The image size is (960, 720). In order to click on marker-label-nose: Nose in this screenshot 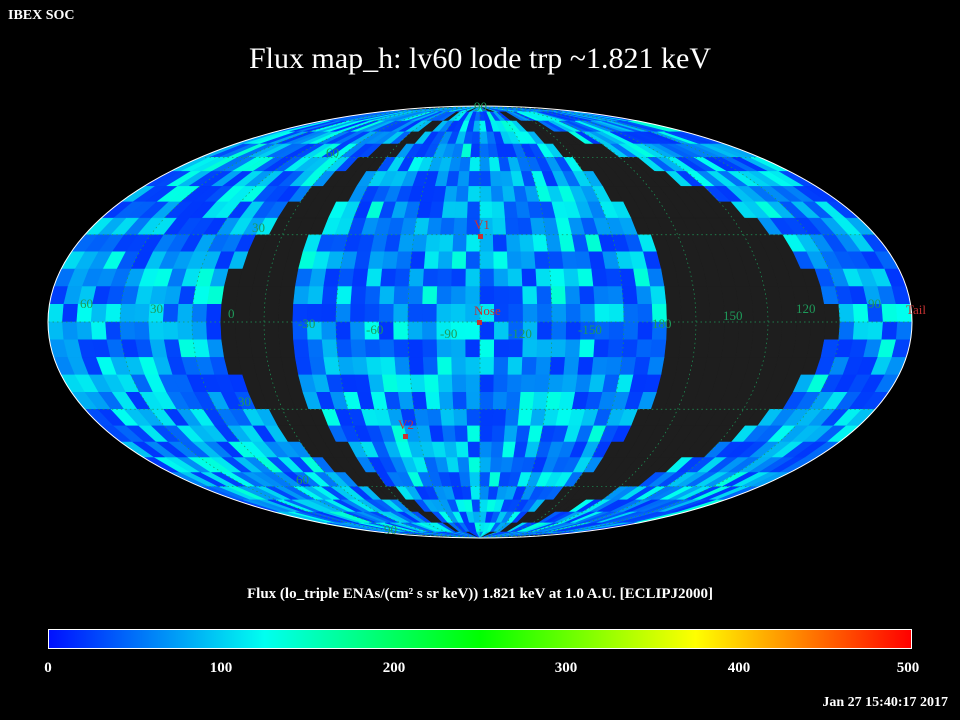, I will do `click(487, 310)`.